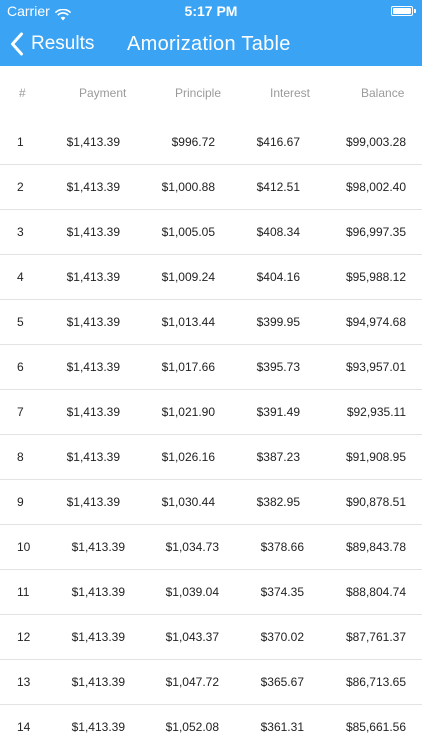 The width and height of the screenshot is (422, 750). What do you see at coordinates (188, 367) in the screenshot?
I see `principle-cell: $1,017.66` at bounding box center [188, 367].